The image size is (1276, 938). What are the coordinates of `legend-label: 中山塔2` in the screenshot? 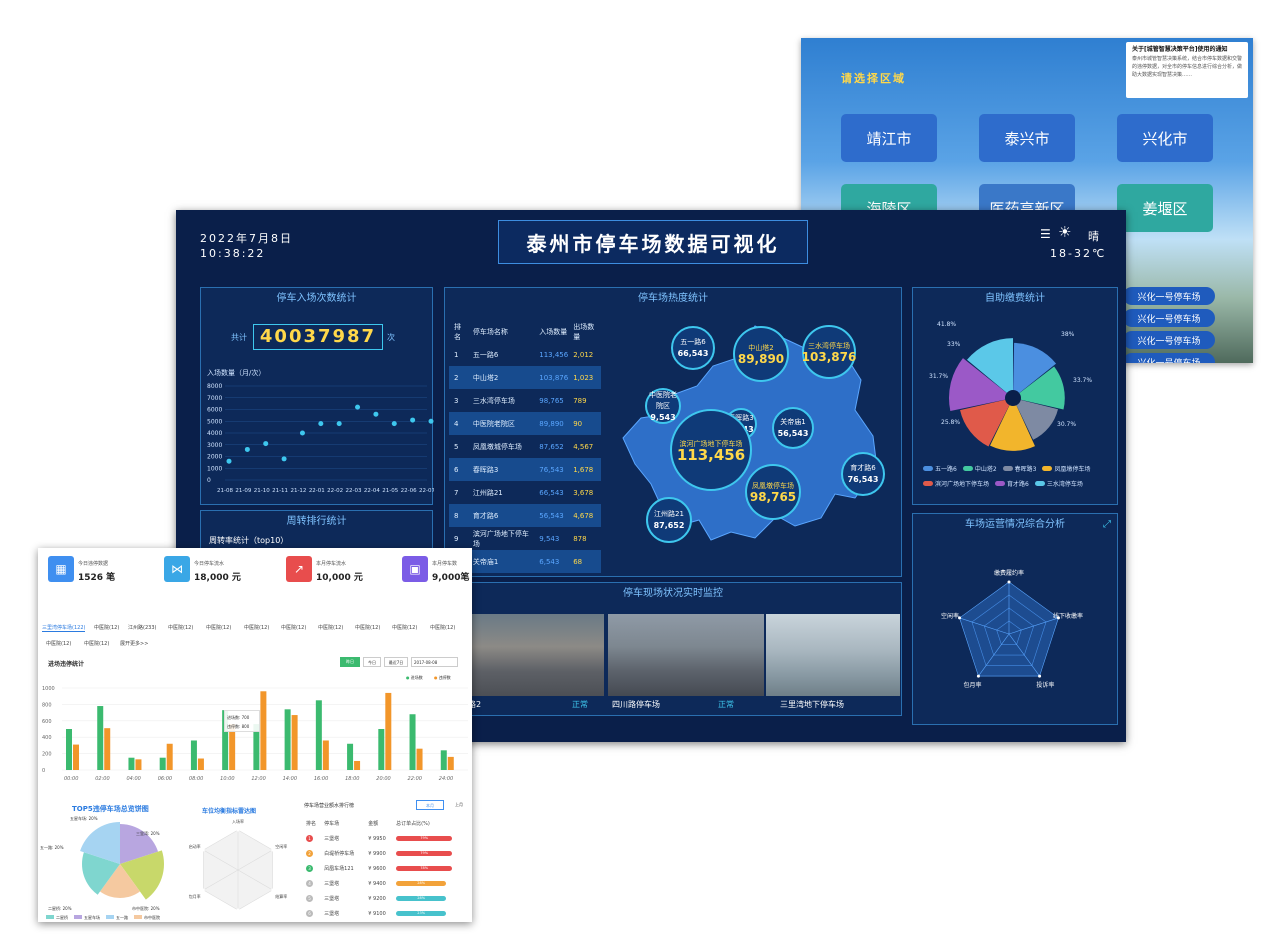 It's located at (985, 469).